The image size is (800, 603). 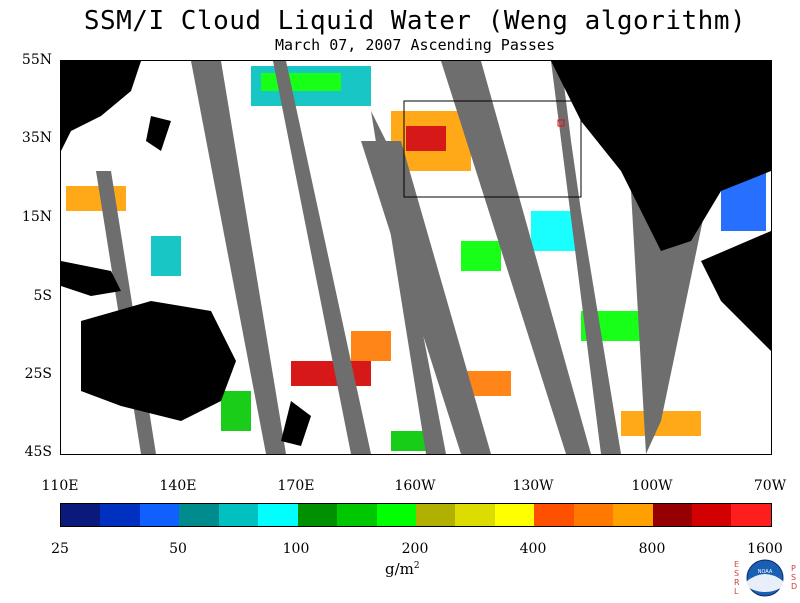 What do you see at coordinates (561, 123) in the screenshot?
I see `site-marker` at bounding box center [561, 123].